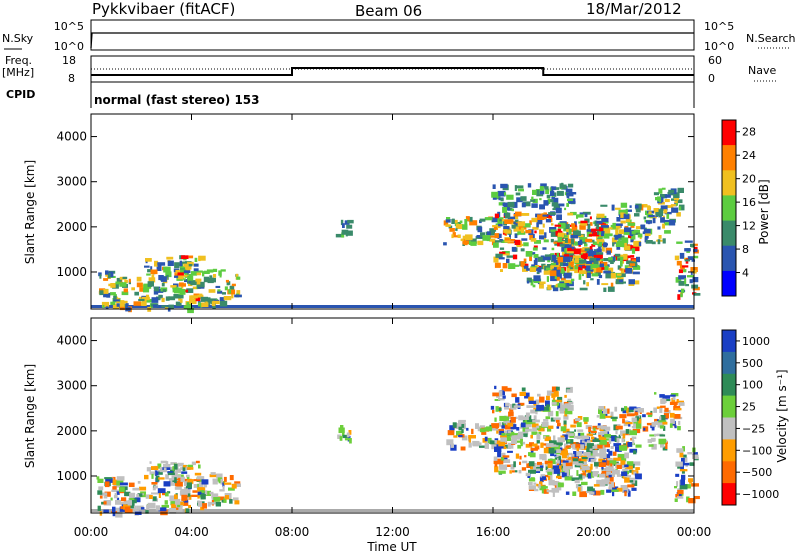 This screenshot has height=554, width=800. Describe the element at coordinates (745, 249) in the screenshot. I see `power-colorbar-tick-label: 8` at that location.